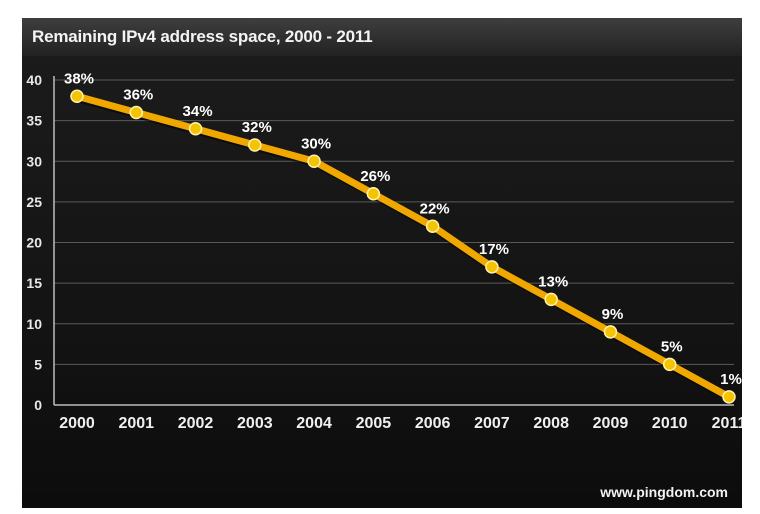 This screenshot has width=760, height=514. What do you see at coordinates (79, 78) in the screenshot?
I see `data-label: 38%` at bounding box center [79, 78].